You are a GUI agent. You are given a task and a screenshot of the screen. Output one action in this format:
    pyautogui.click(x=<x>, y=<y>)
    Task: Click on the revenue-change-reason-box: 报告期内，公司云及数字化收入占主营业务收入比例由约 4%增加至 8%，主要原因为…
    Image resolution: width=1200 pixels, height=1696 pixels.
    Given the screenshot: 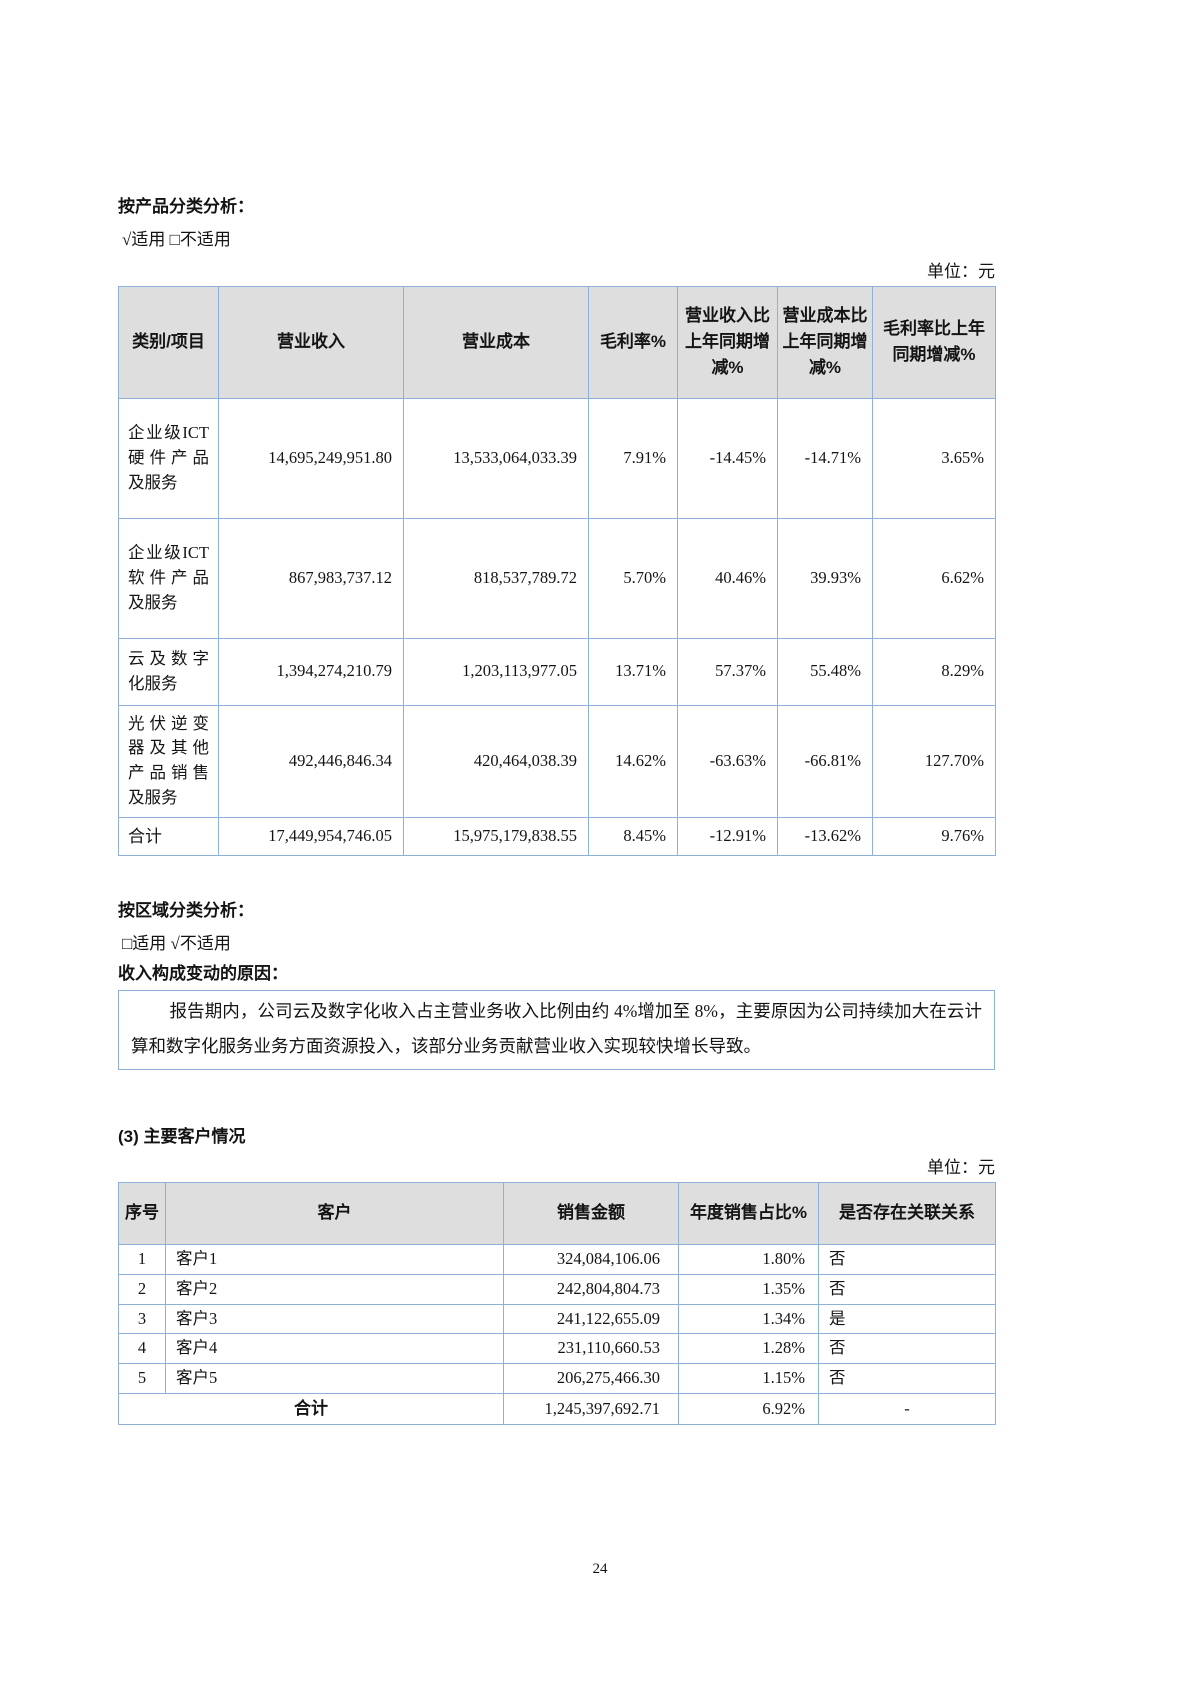 What is the action you would take?
    pyautogui.click(x=556, y=1030)
    